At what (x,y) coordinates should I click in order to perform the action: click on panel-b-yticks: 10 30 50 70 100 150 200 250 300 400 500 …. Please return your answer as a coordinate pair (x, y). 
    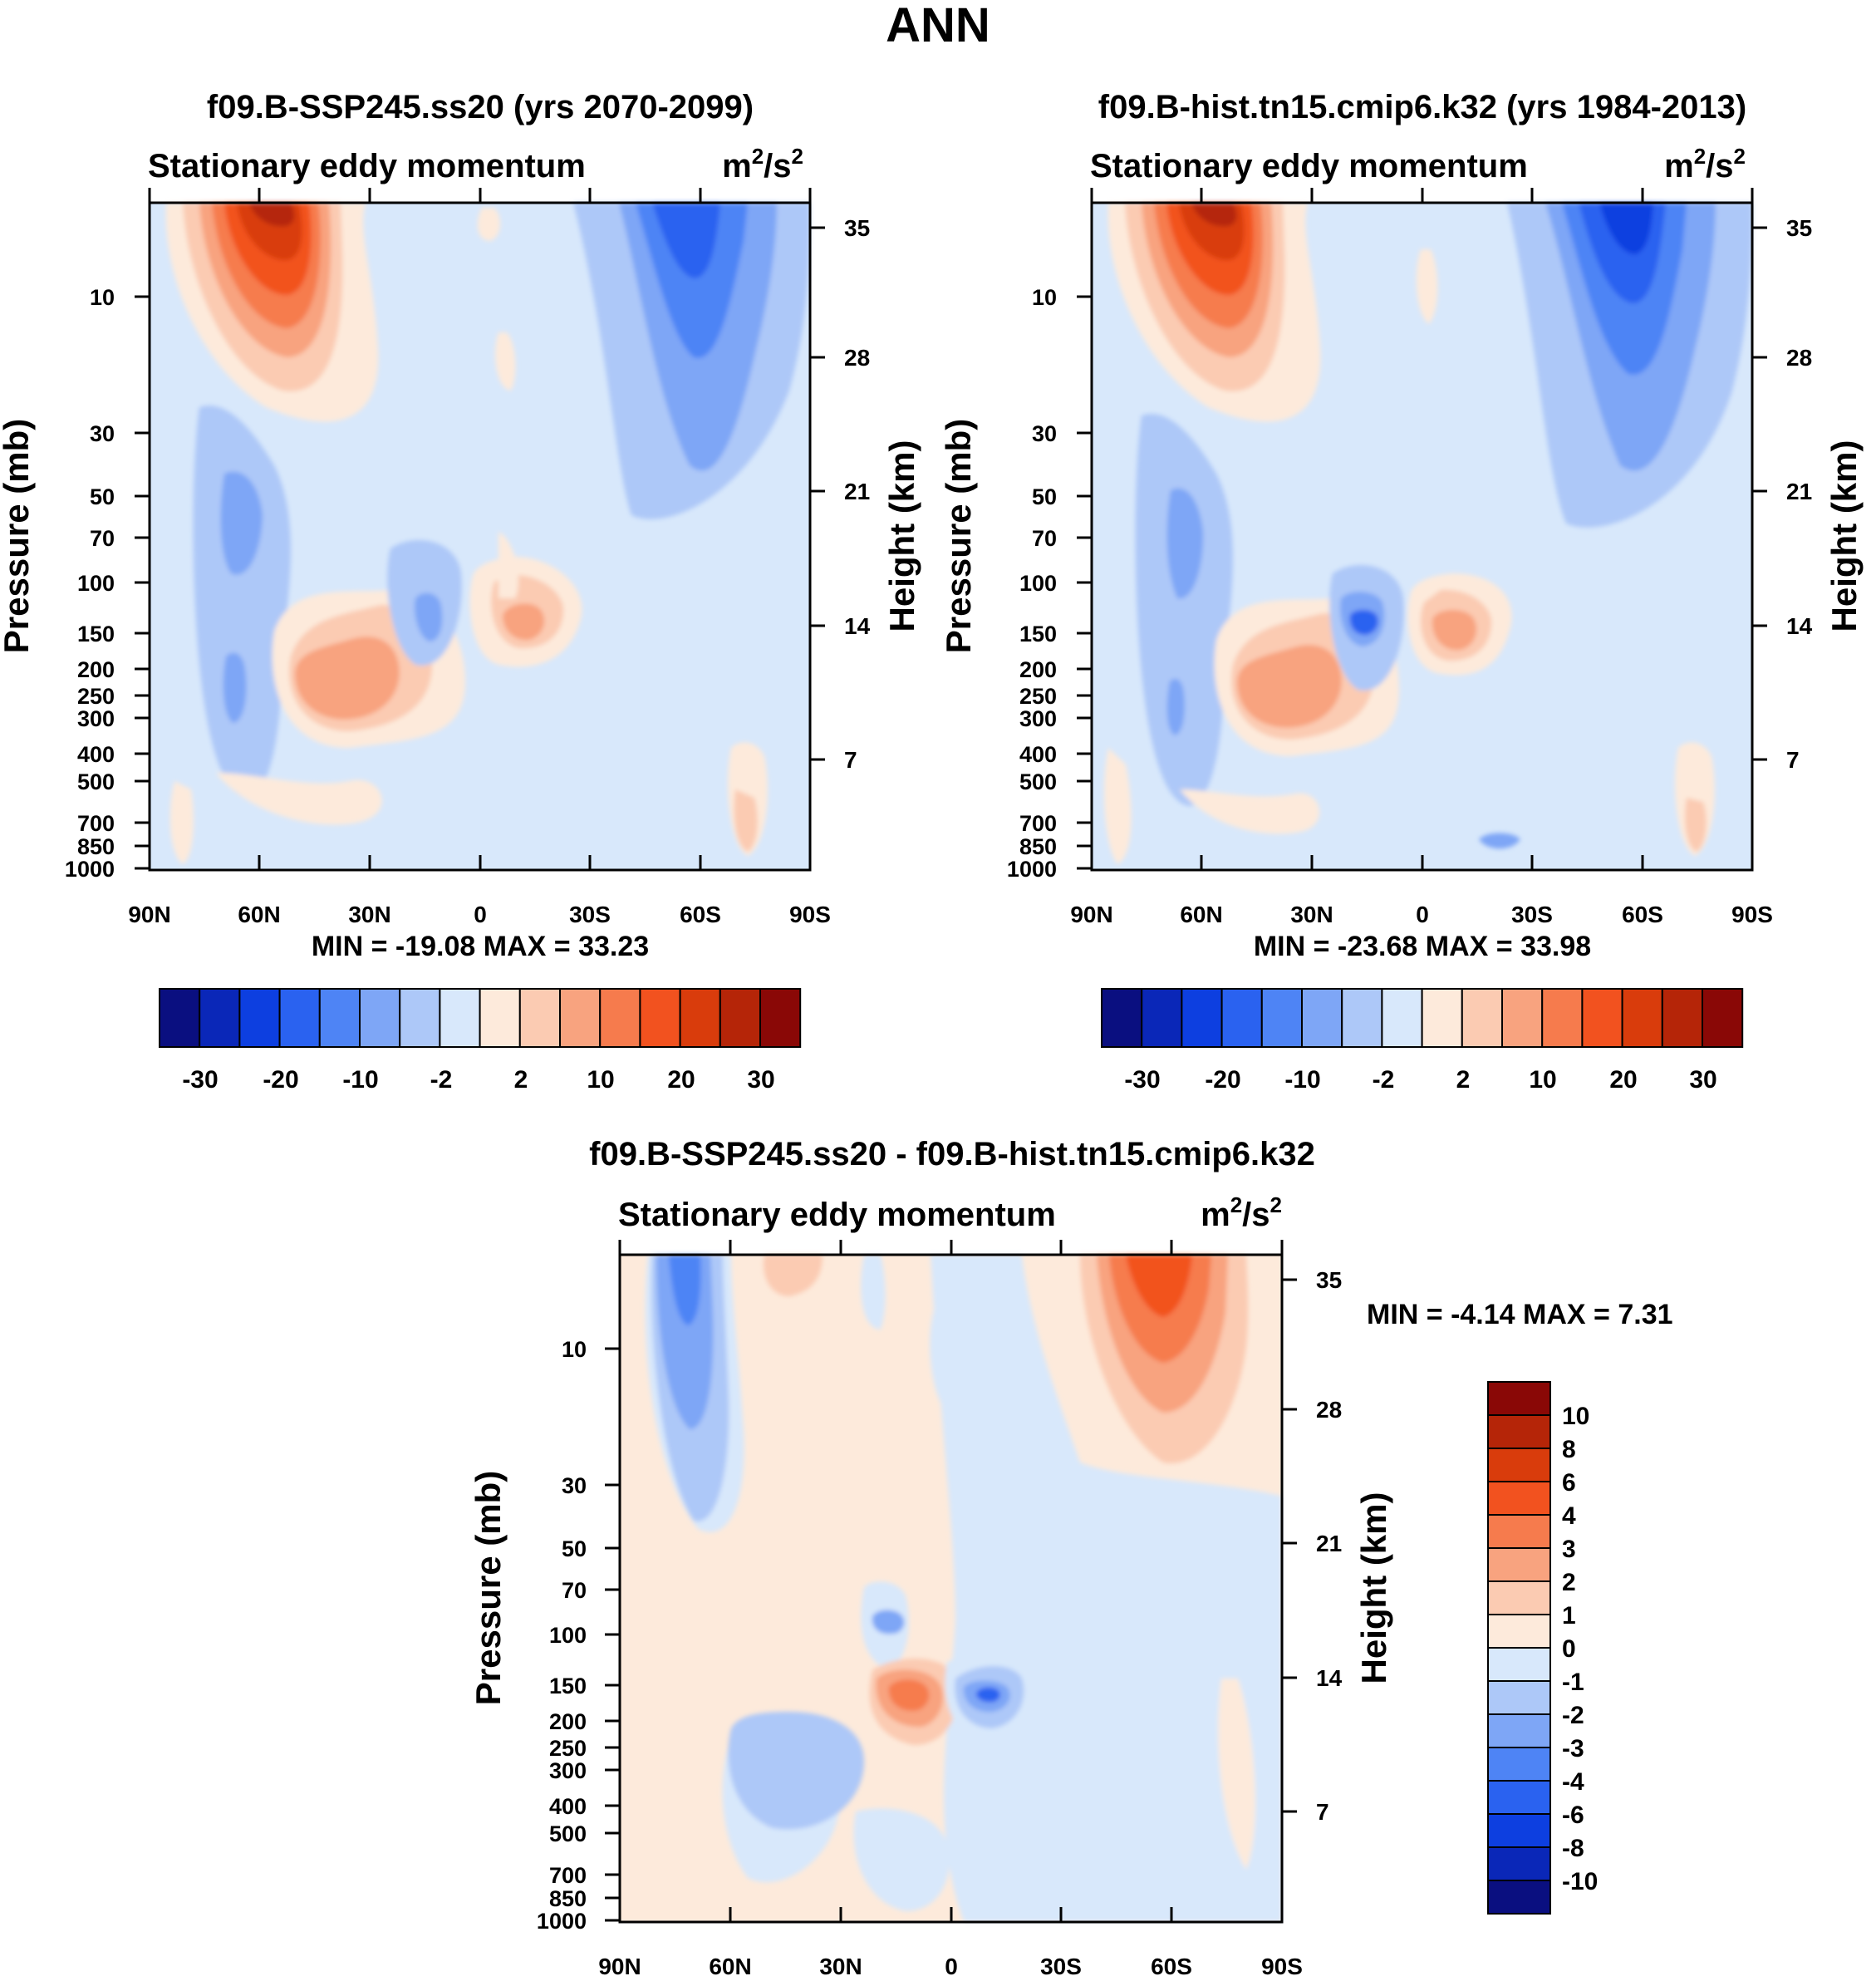
    Looking at the image, I should click on (1032, 583).